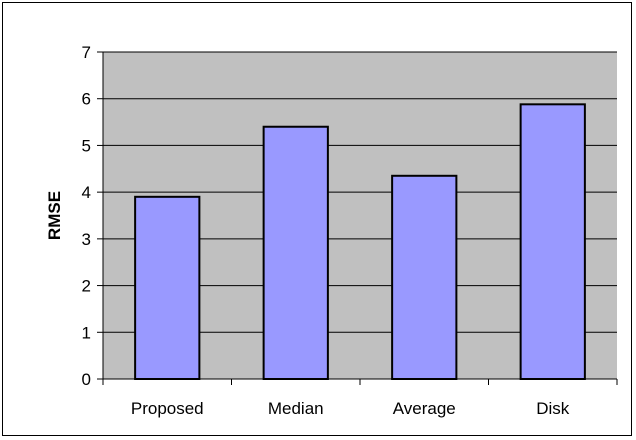  Describe the element at coordinates (553, 408) in the screenshot. I see `x-tick-label: Disk` at that location.